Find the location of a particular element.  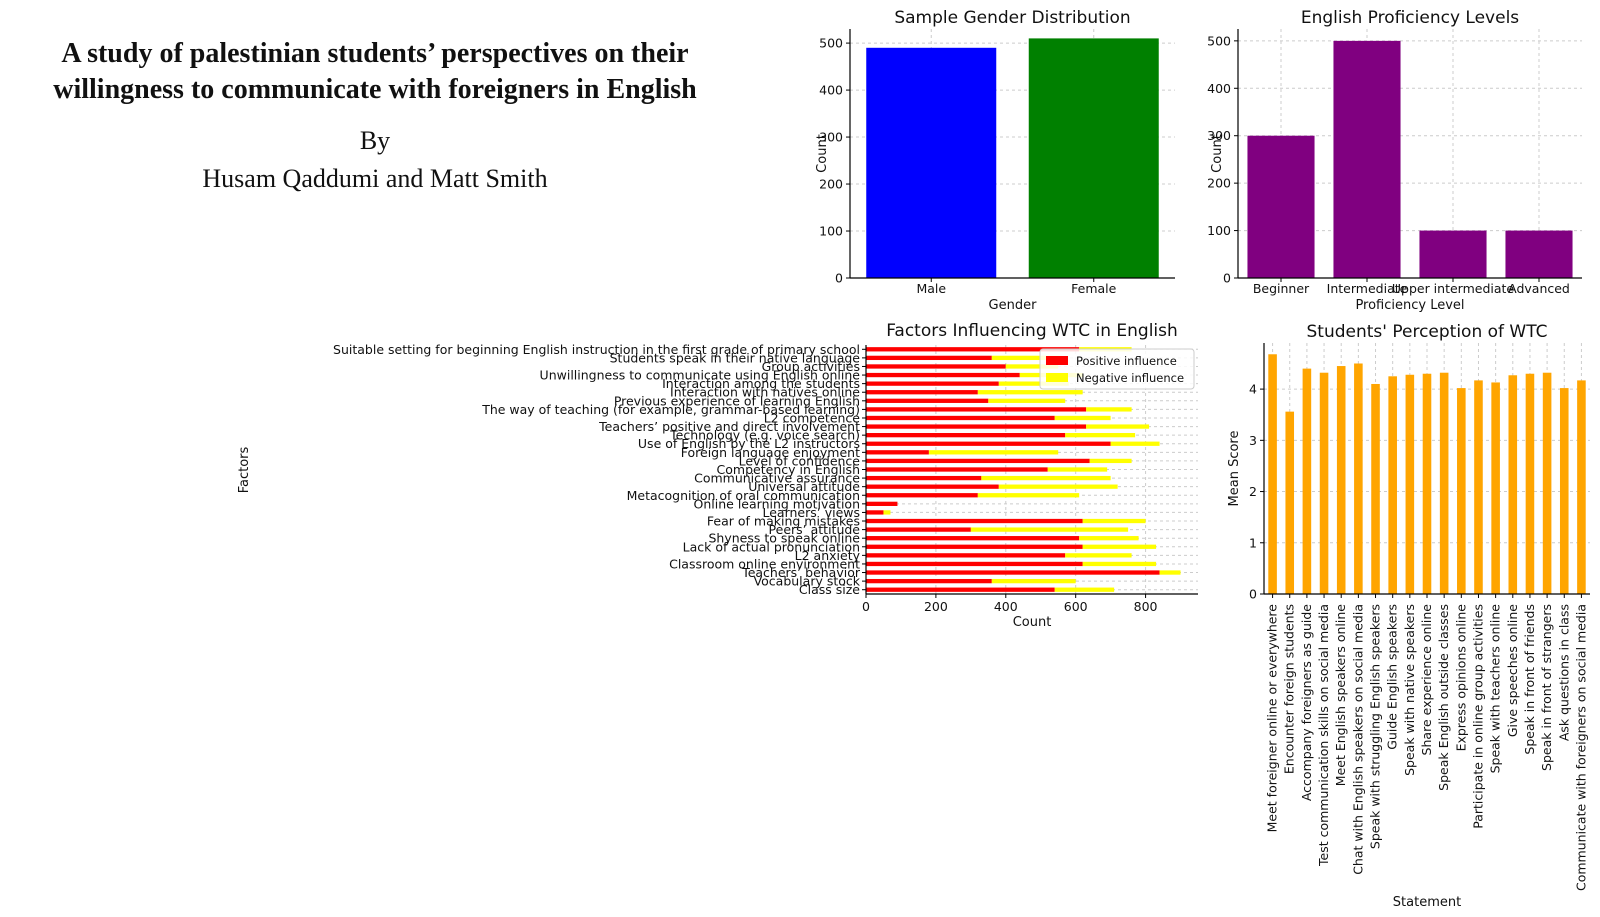

x-axis-label: Statement is located at coordinates (1427, 902).